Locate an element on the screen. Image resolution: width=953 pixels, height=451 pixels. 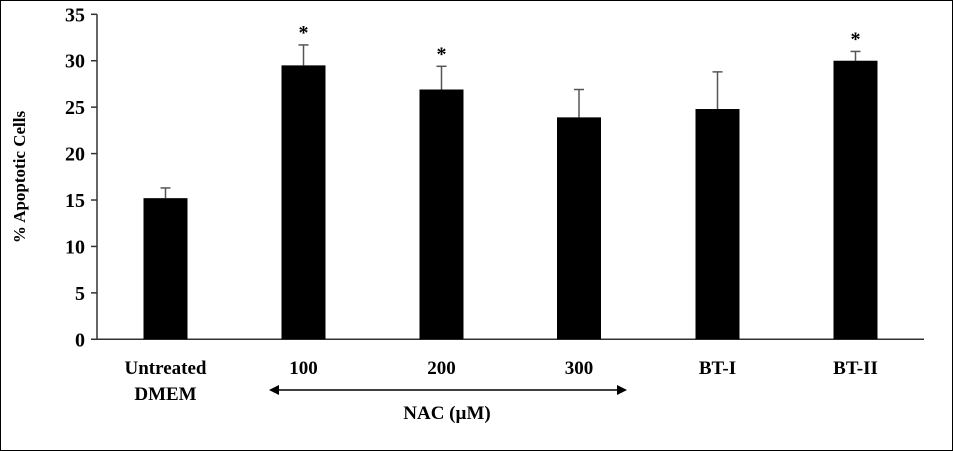
x-tick-label: 100 is located at coordinates (303, 368).